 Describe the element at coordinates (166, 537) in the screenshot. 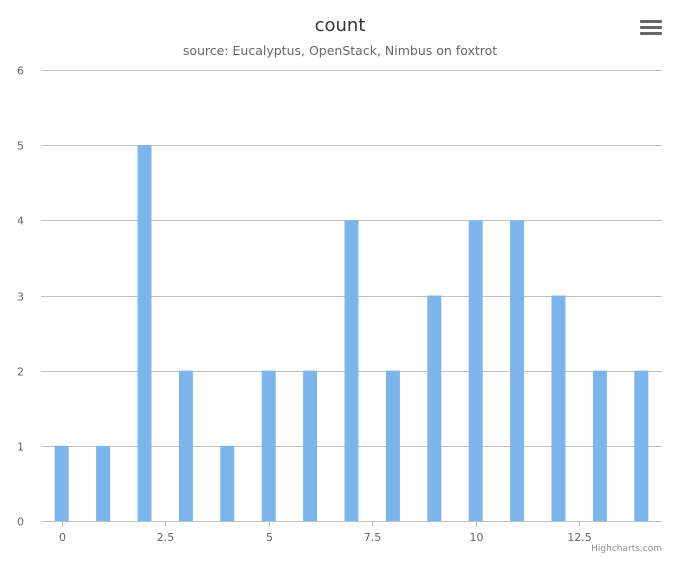

I see `x-tick-label: 2.5` at that location.